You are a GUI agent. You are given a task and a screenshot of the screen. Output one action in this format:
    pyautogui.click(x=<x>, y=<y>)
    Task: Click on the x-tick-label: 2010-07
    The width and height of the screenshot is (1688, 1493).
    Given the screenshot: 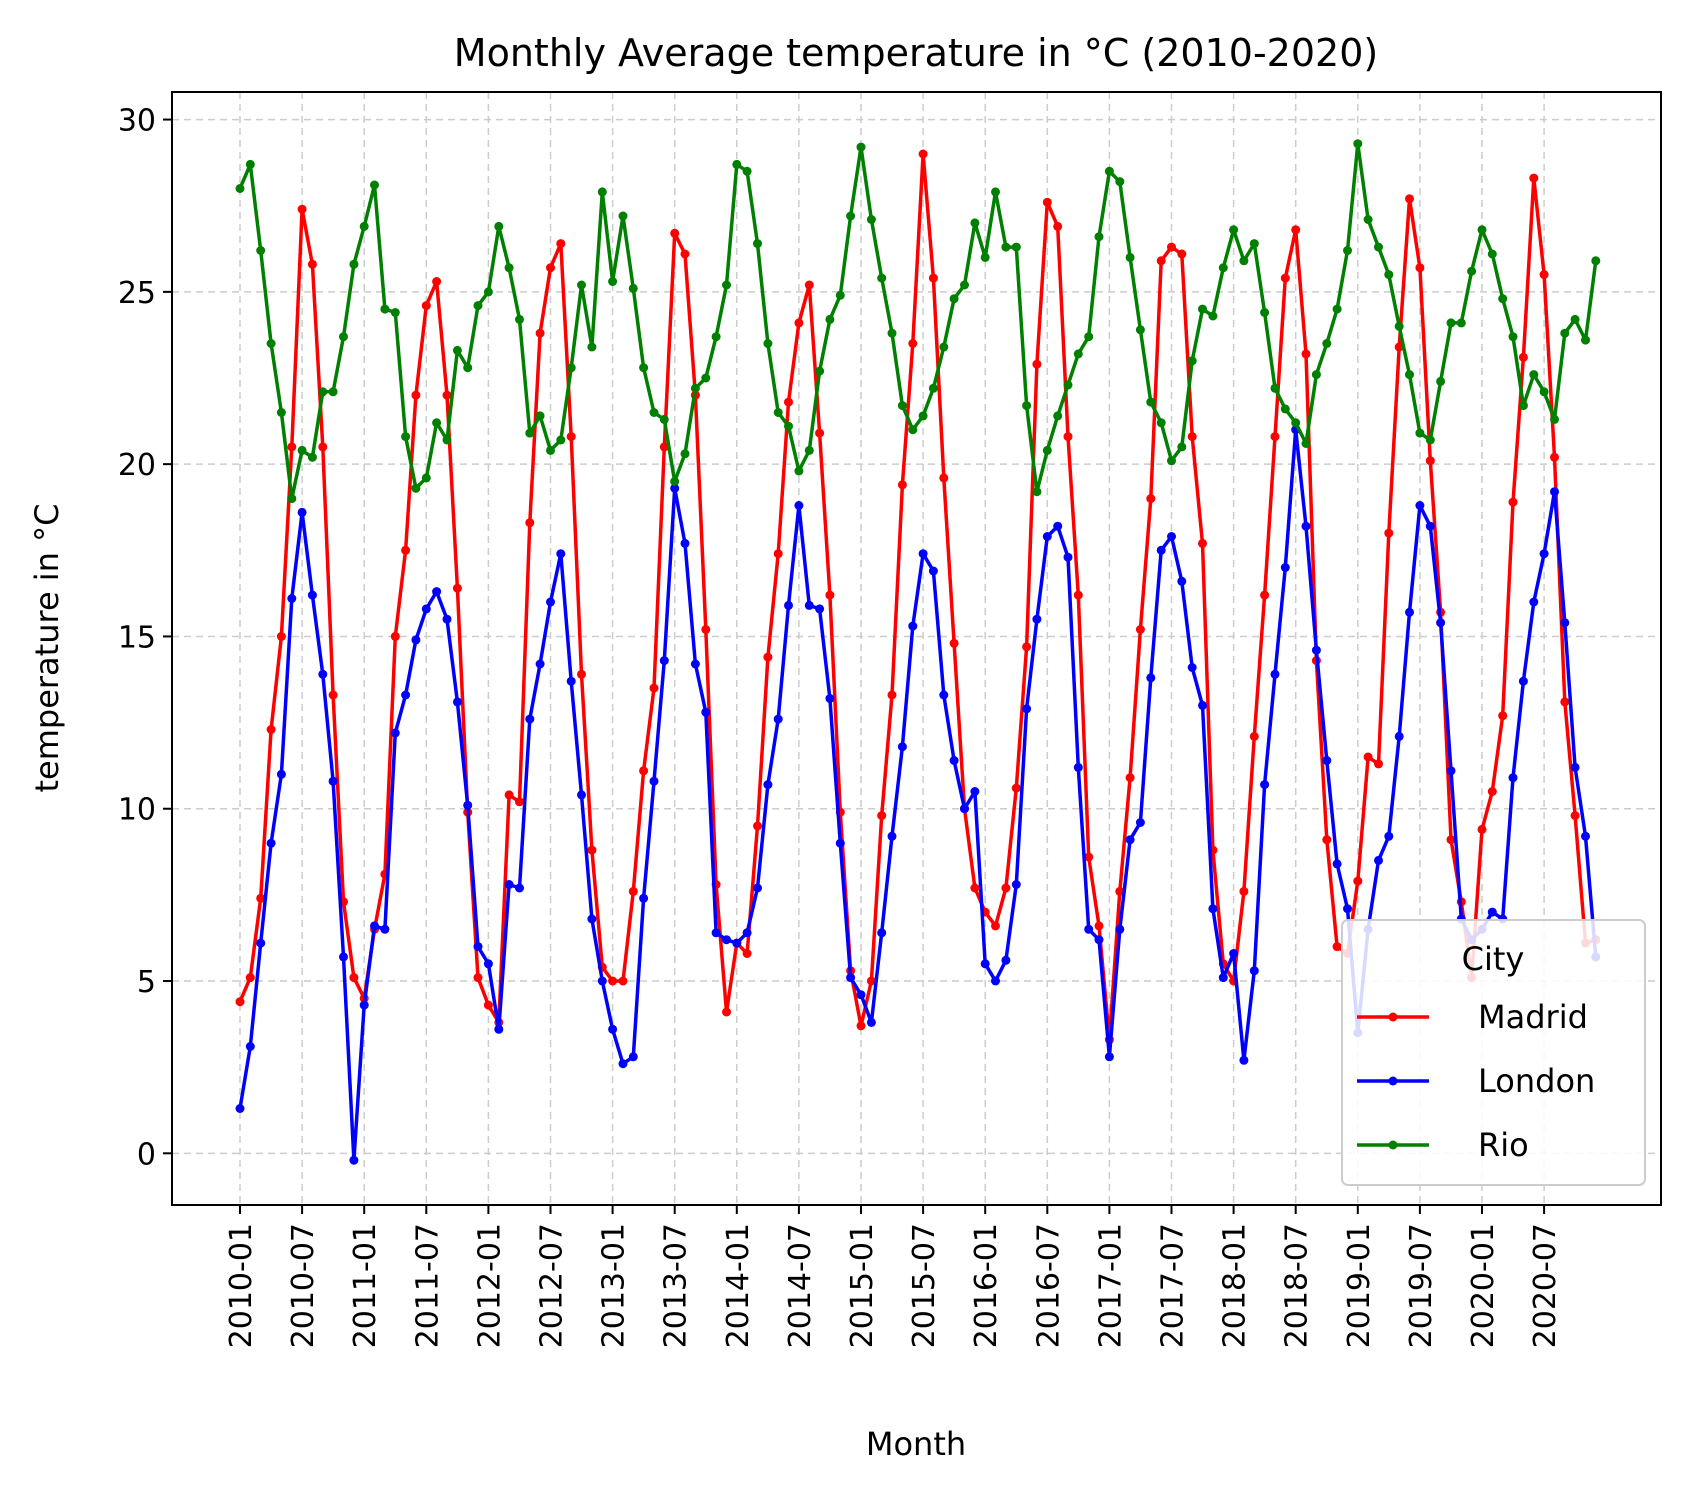 What is the action you would take?
    pyautogui.click(x=303, y=1285)
    